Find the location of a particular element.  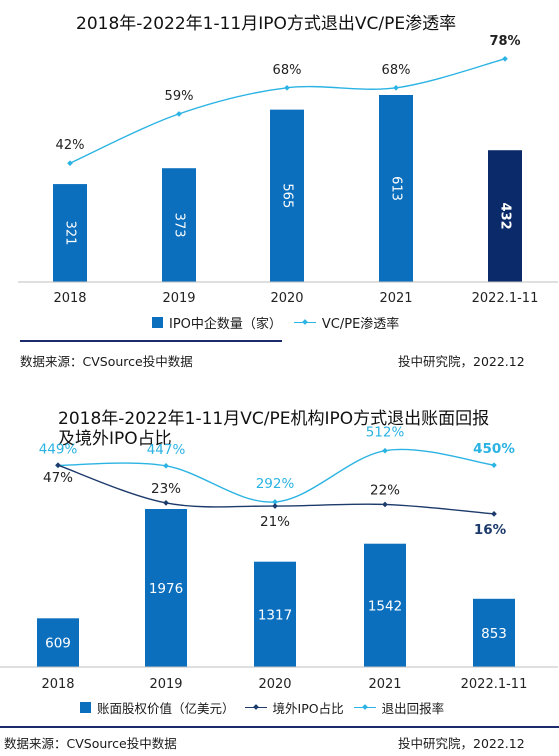

chart2-overseas-label-2: 21% is located at coordinates (275, 522).